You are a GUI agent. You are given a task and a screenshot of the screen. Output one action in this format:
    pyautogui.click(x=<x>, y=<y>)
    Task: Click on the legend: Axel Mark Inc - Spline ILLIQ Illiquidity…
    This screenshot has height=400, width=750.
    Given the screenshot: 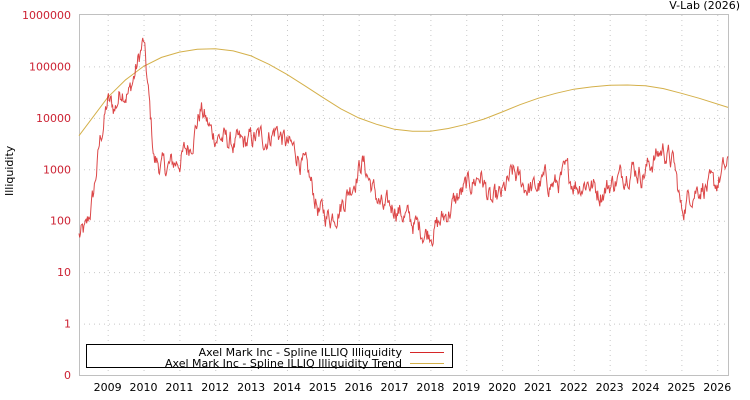 What is the action you would take?
    pyautogui.click(x=269, y=357)
    